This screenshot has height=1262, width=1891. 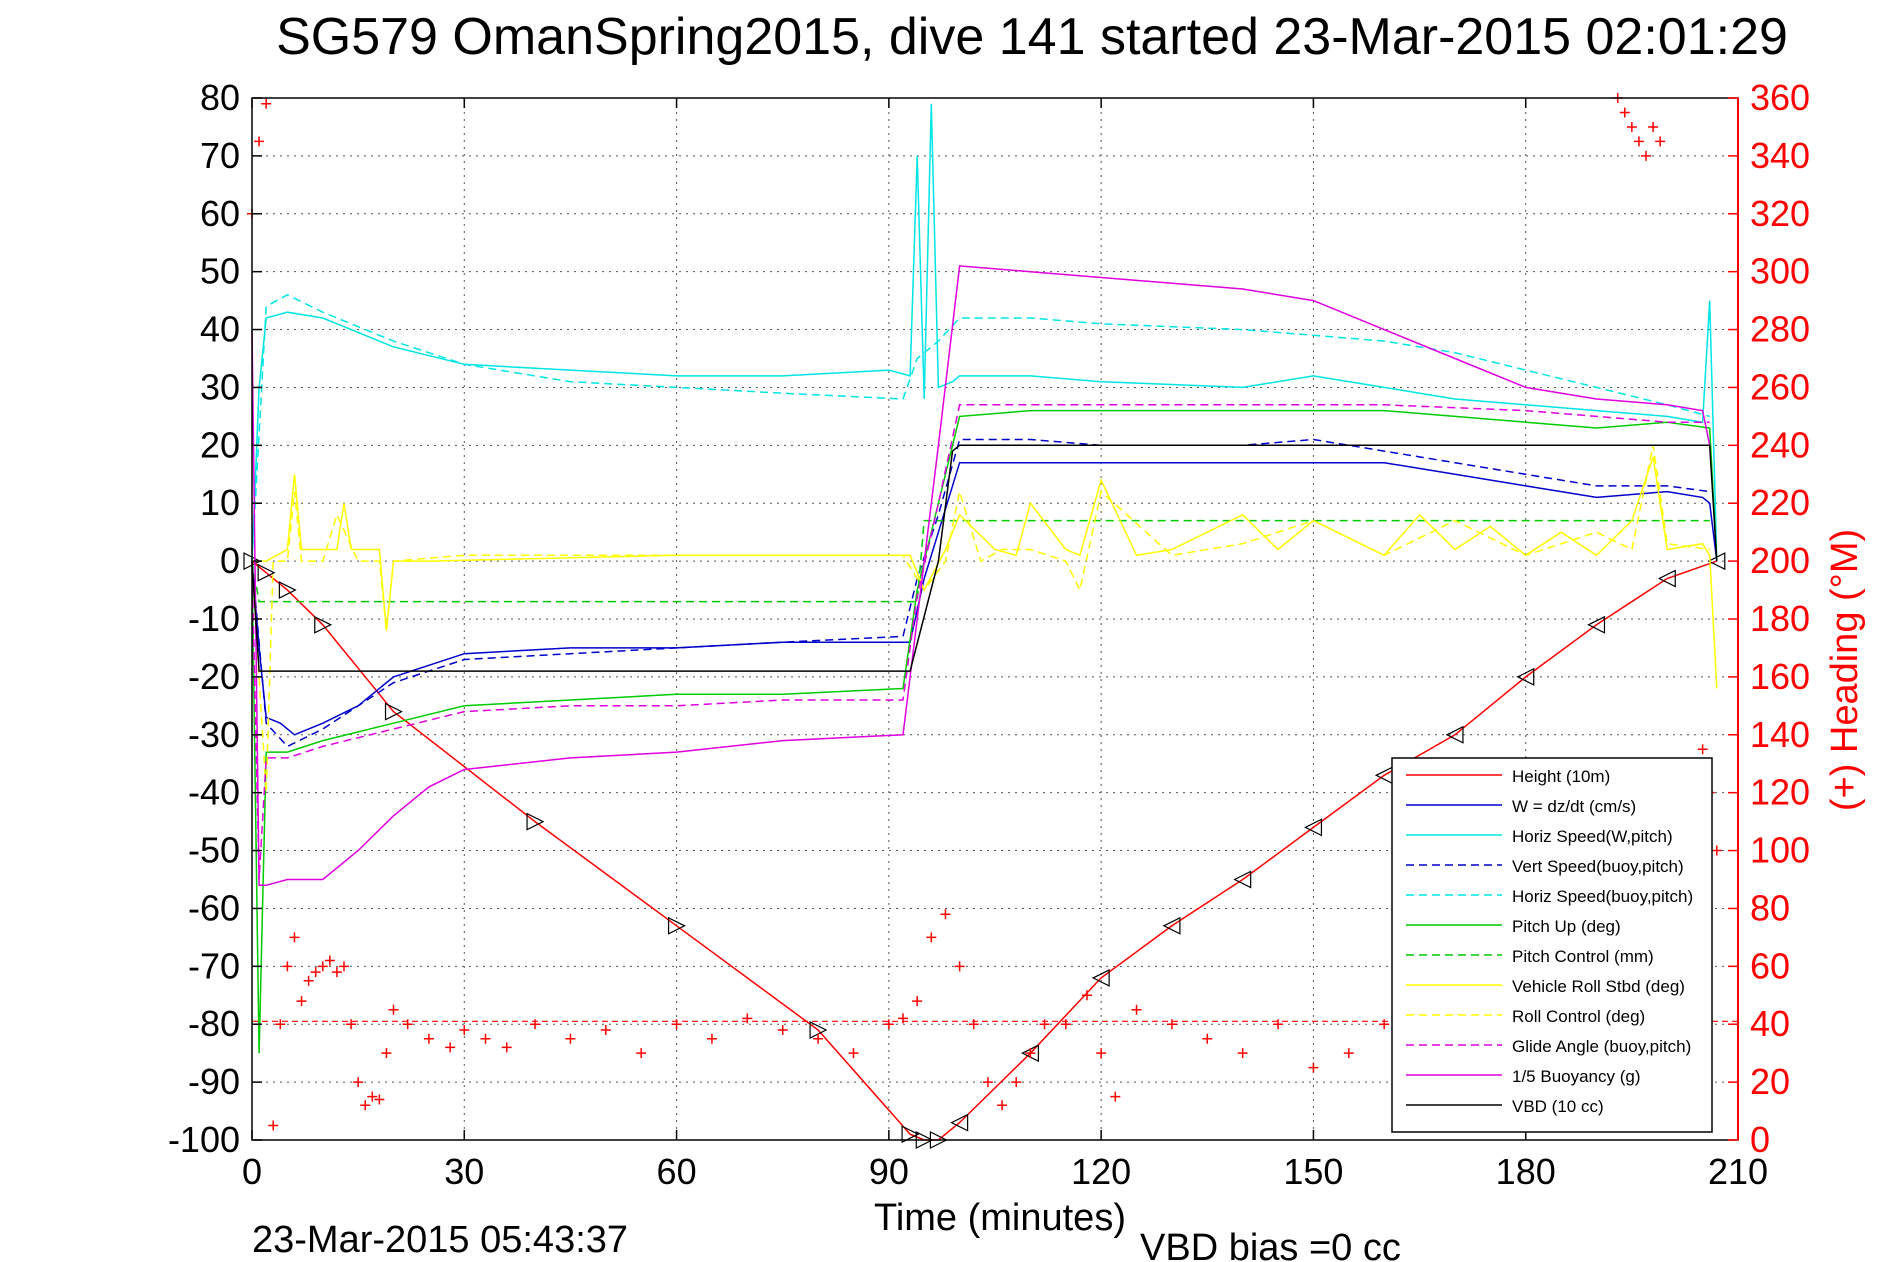 I want to click on legend-entry: 1/5 Buoyancy (g), so click(x=1576, y=1076).